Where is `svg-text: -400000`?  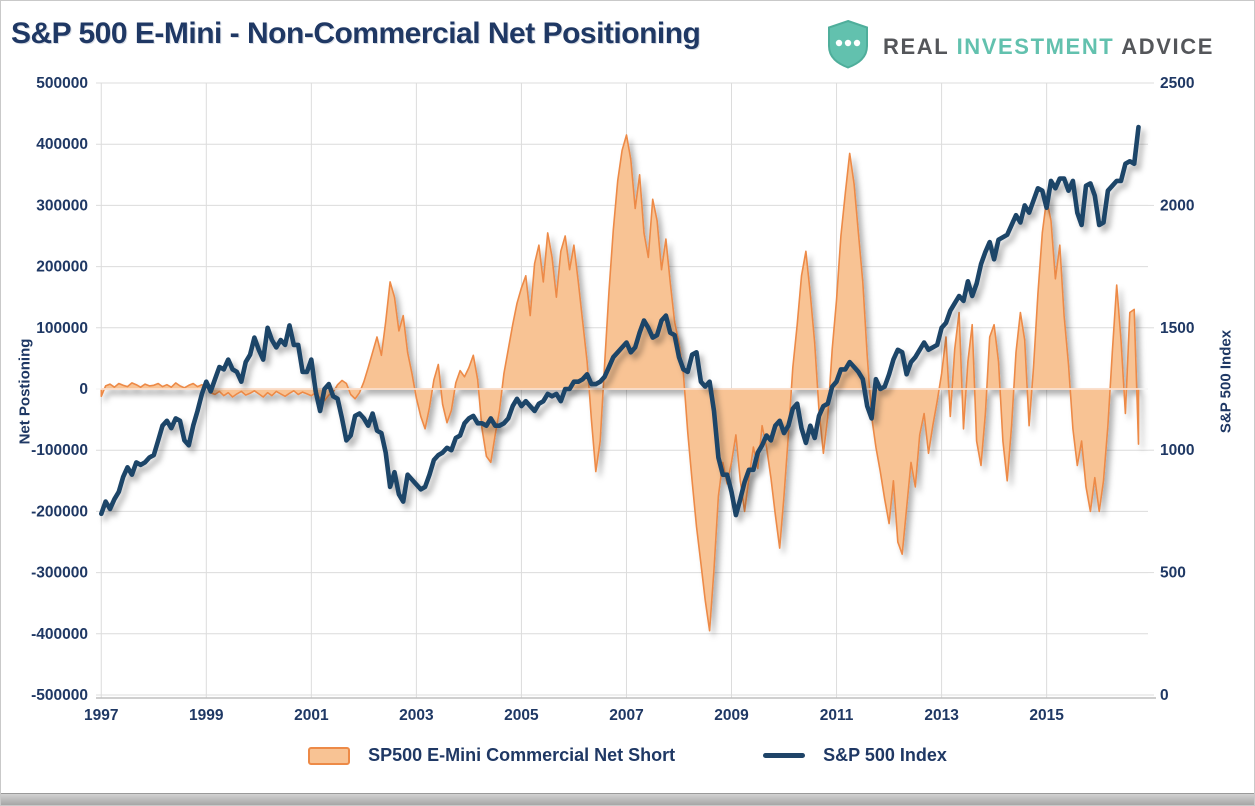 svg-text: -400000 is located at coordinates (59, 634).